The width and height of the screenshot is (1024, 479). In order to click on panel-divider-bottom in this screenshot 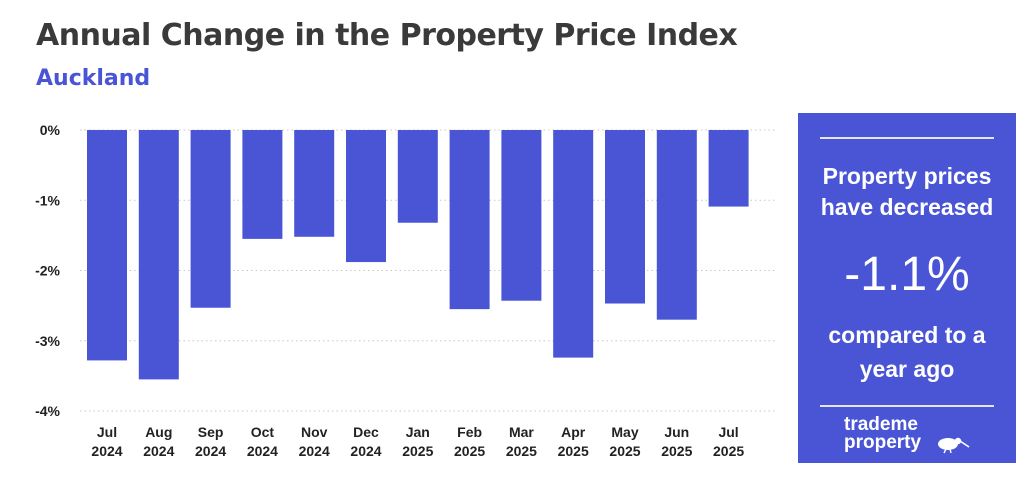, I will do `click(907, 406)`.